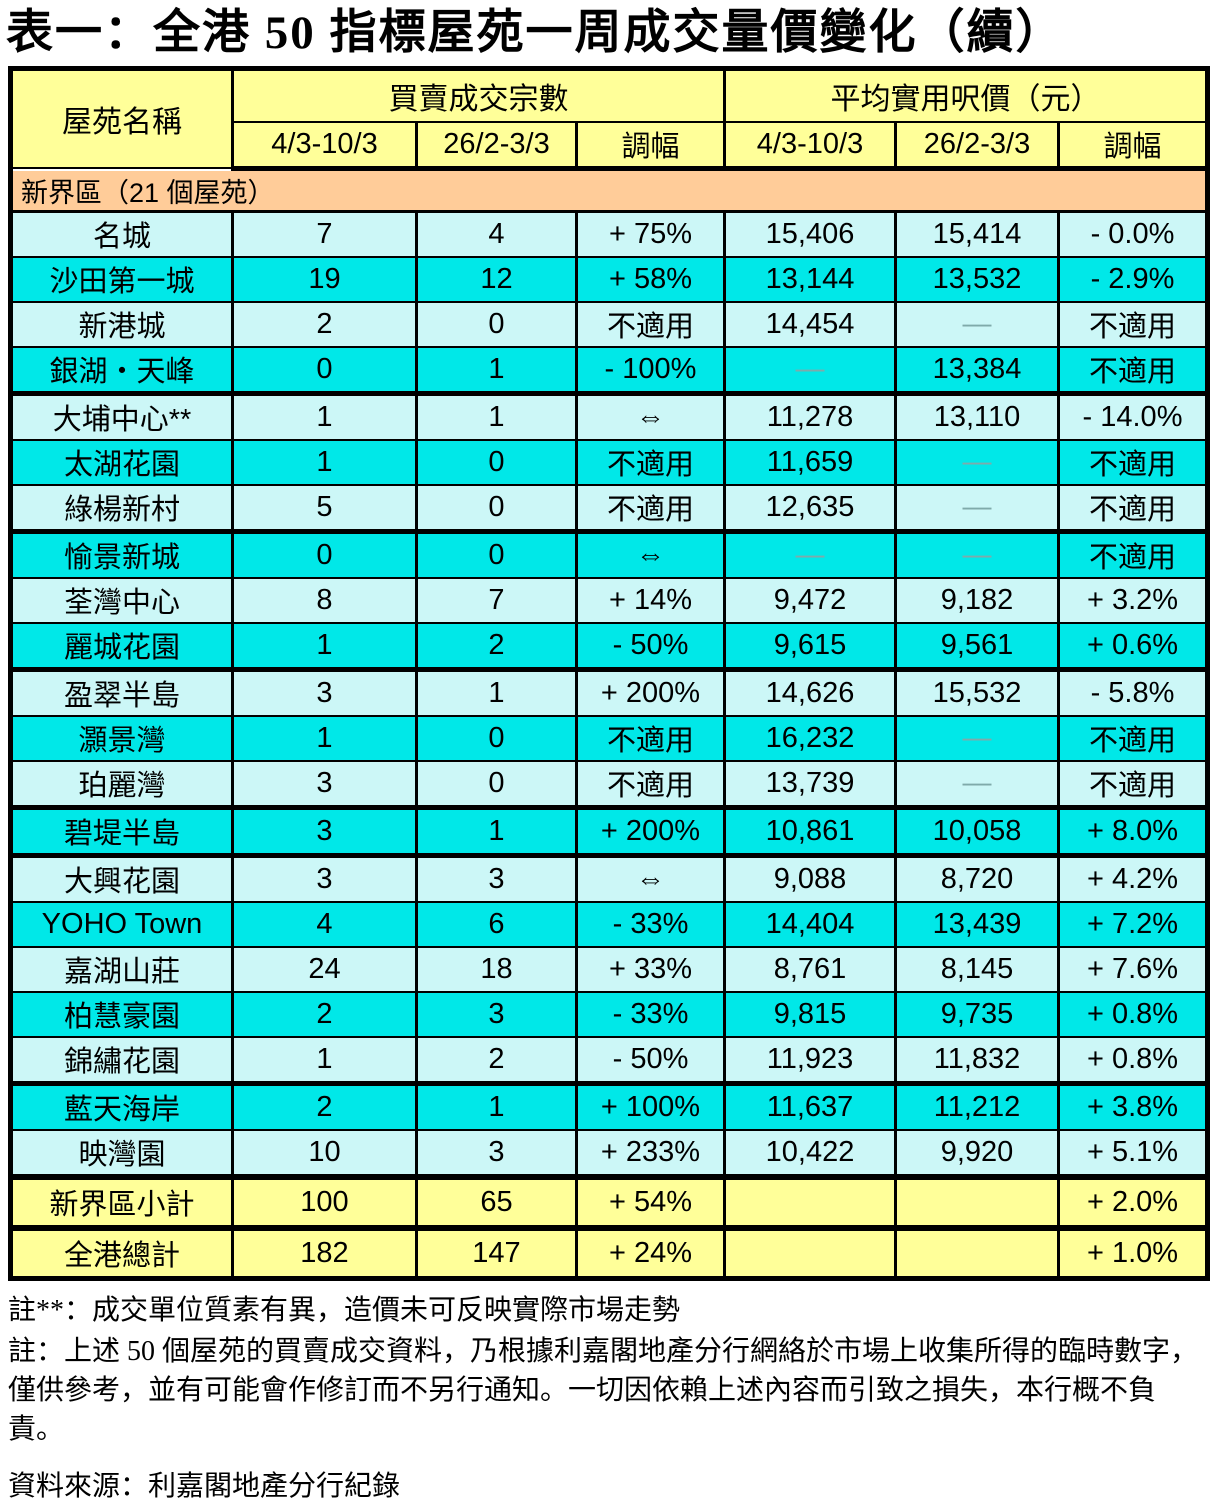 This screenshot has height=1506, width=1213. Describe the element at coordinates (121, 878) in the screenshot. I see `estate-name-cell: 大興花園` at that location.